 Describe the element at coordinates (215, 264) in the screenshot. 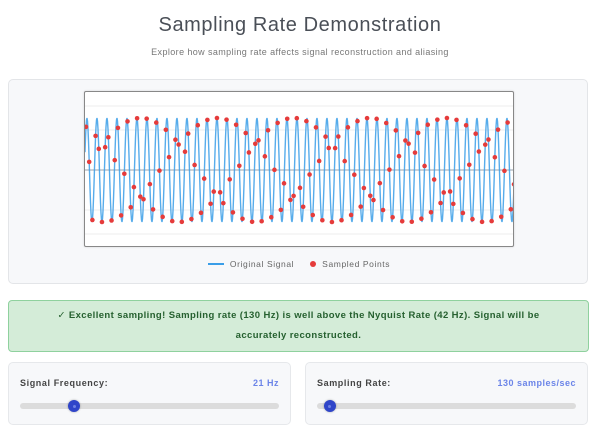

I see `line-swatch-icon` at that location.